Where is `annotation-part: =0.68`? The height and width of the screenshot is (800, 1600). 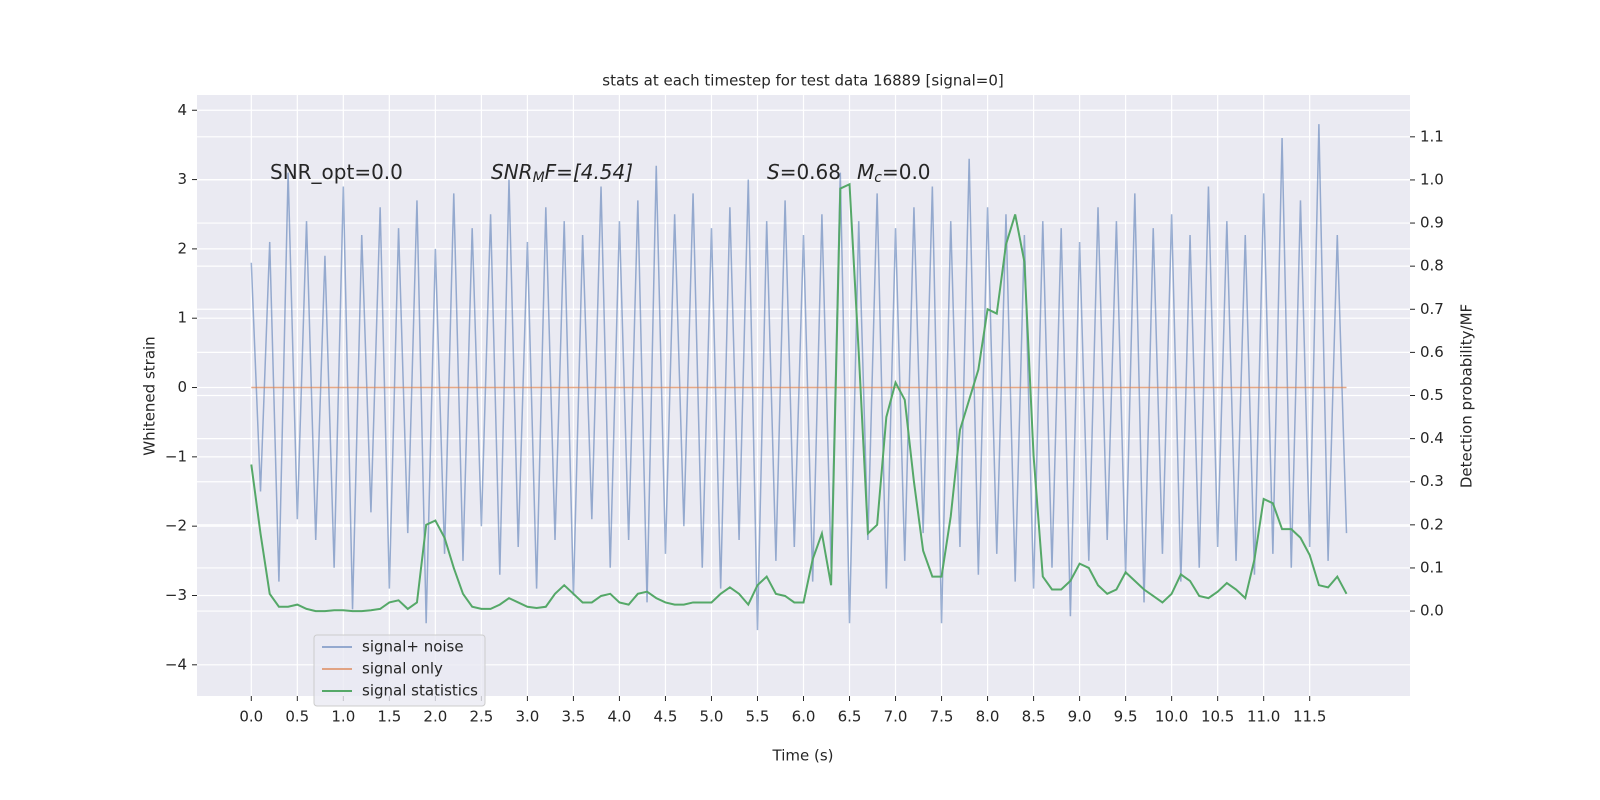
annotation-part: =0.68 is located at coordinates (810, 172).